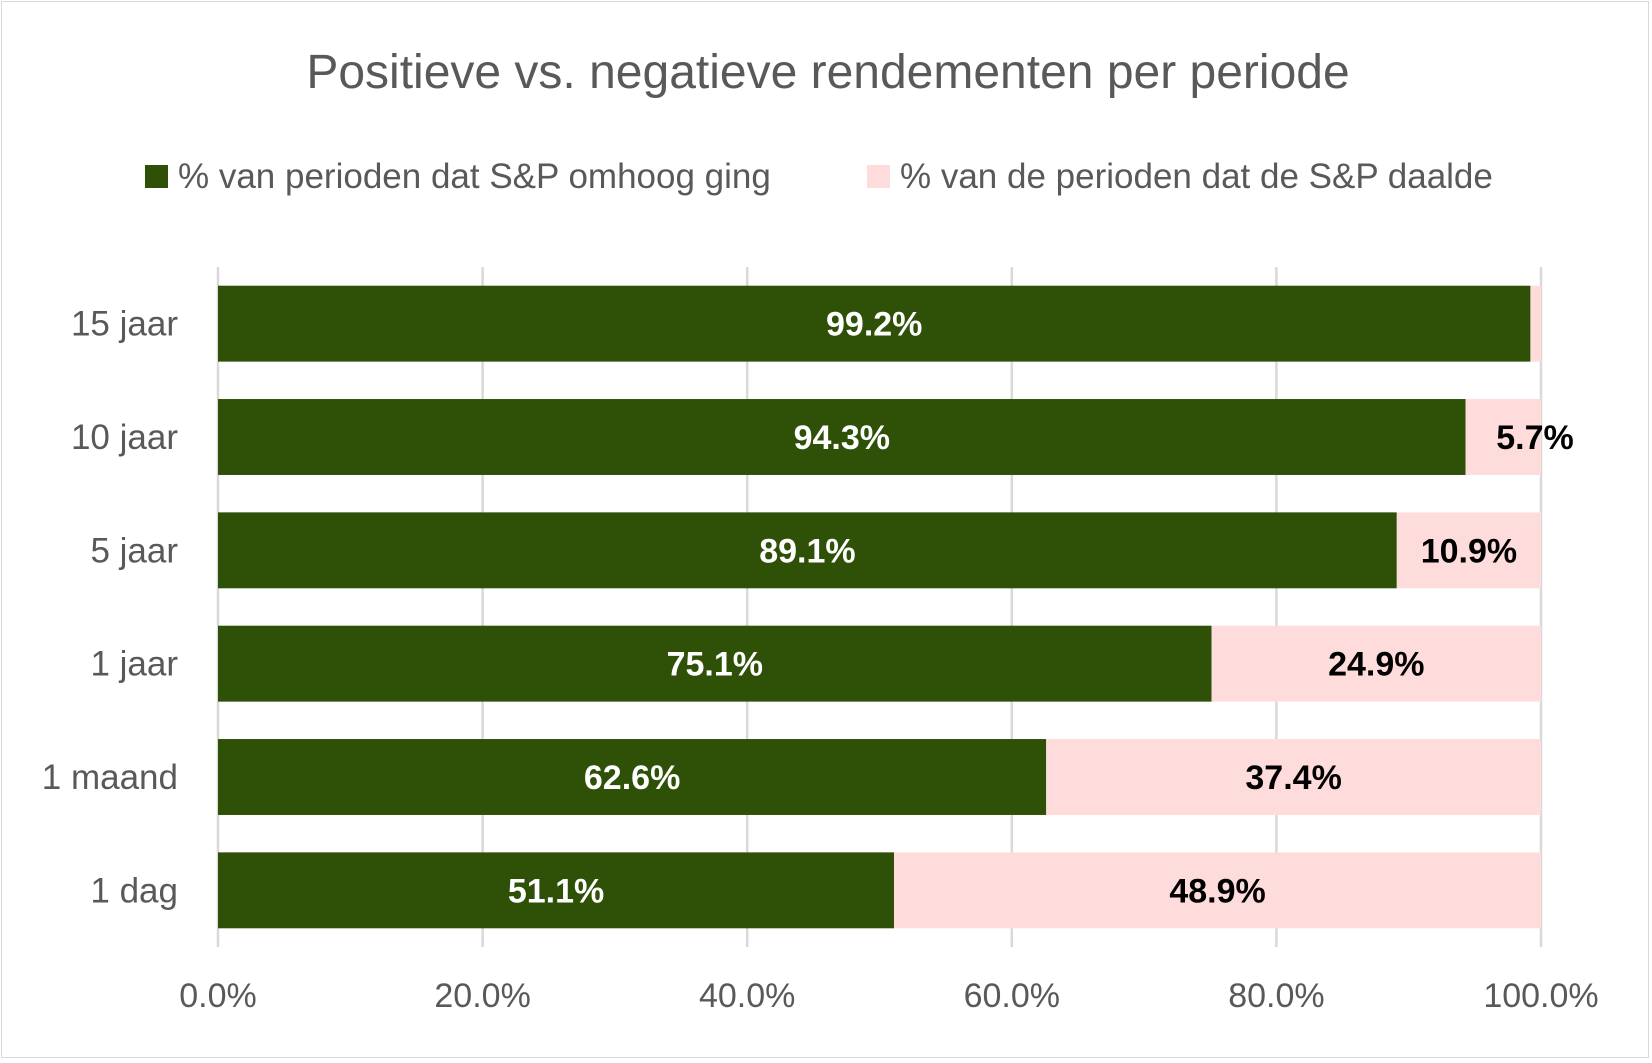 The image size is (1652, 1063). I want to click on value-label-up: 62.6%, so click(632, 778).